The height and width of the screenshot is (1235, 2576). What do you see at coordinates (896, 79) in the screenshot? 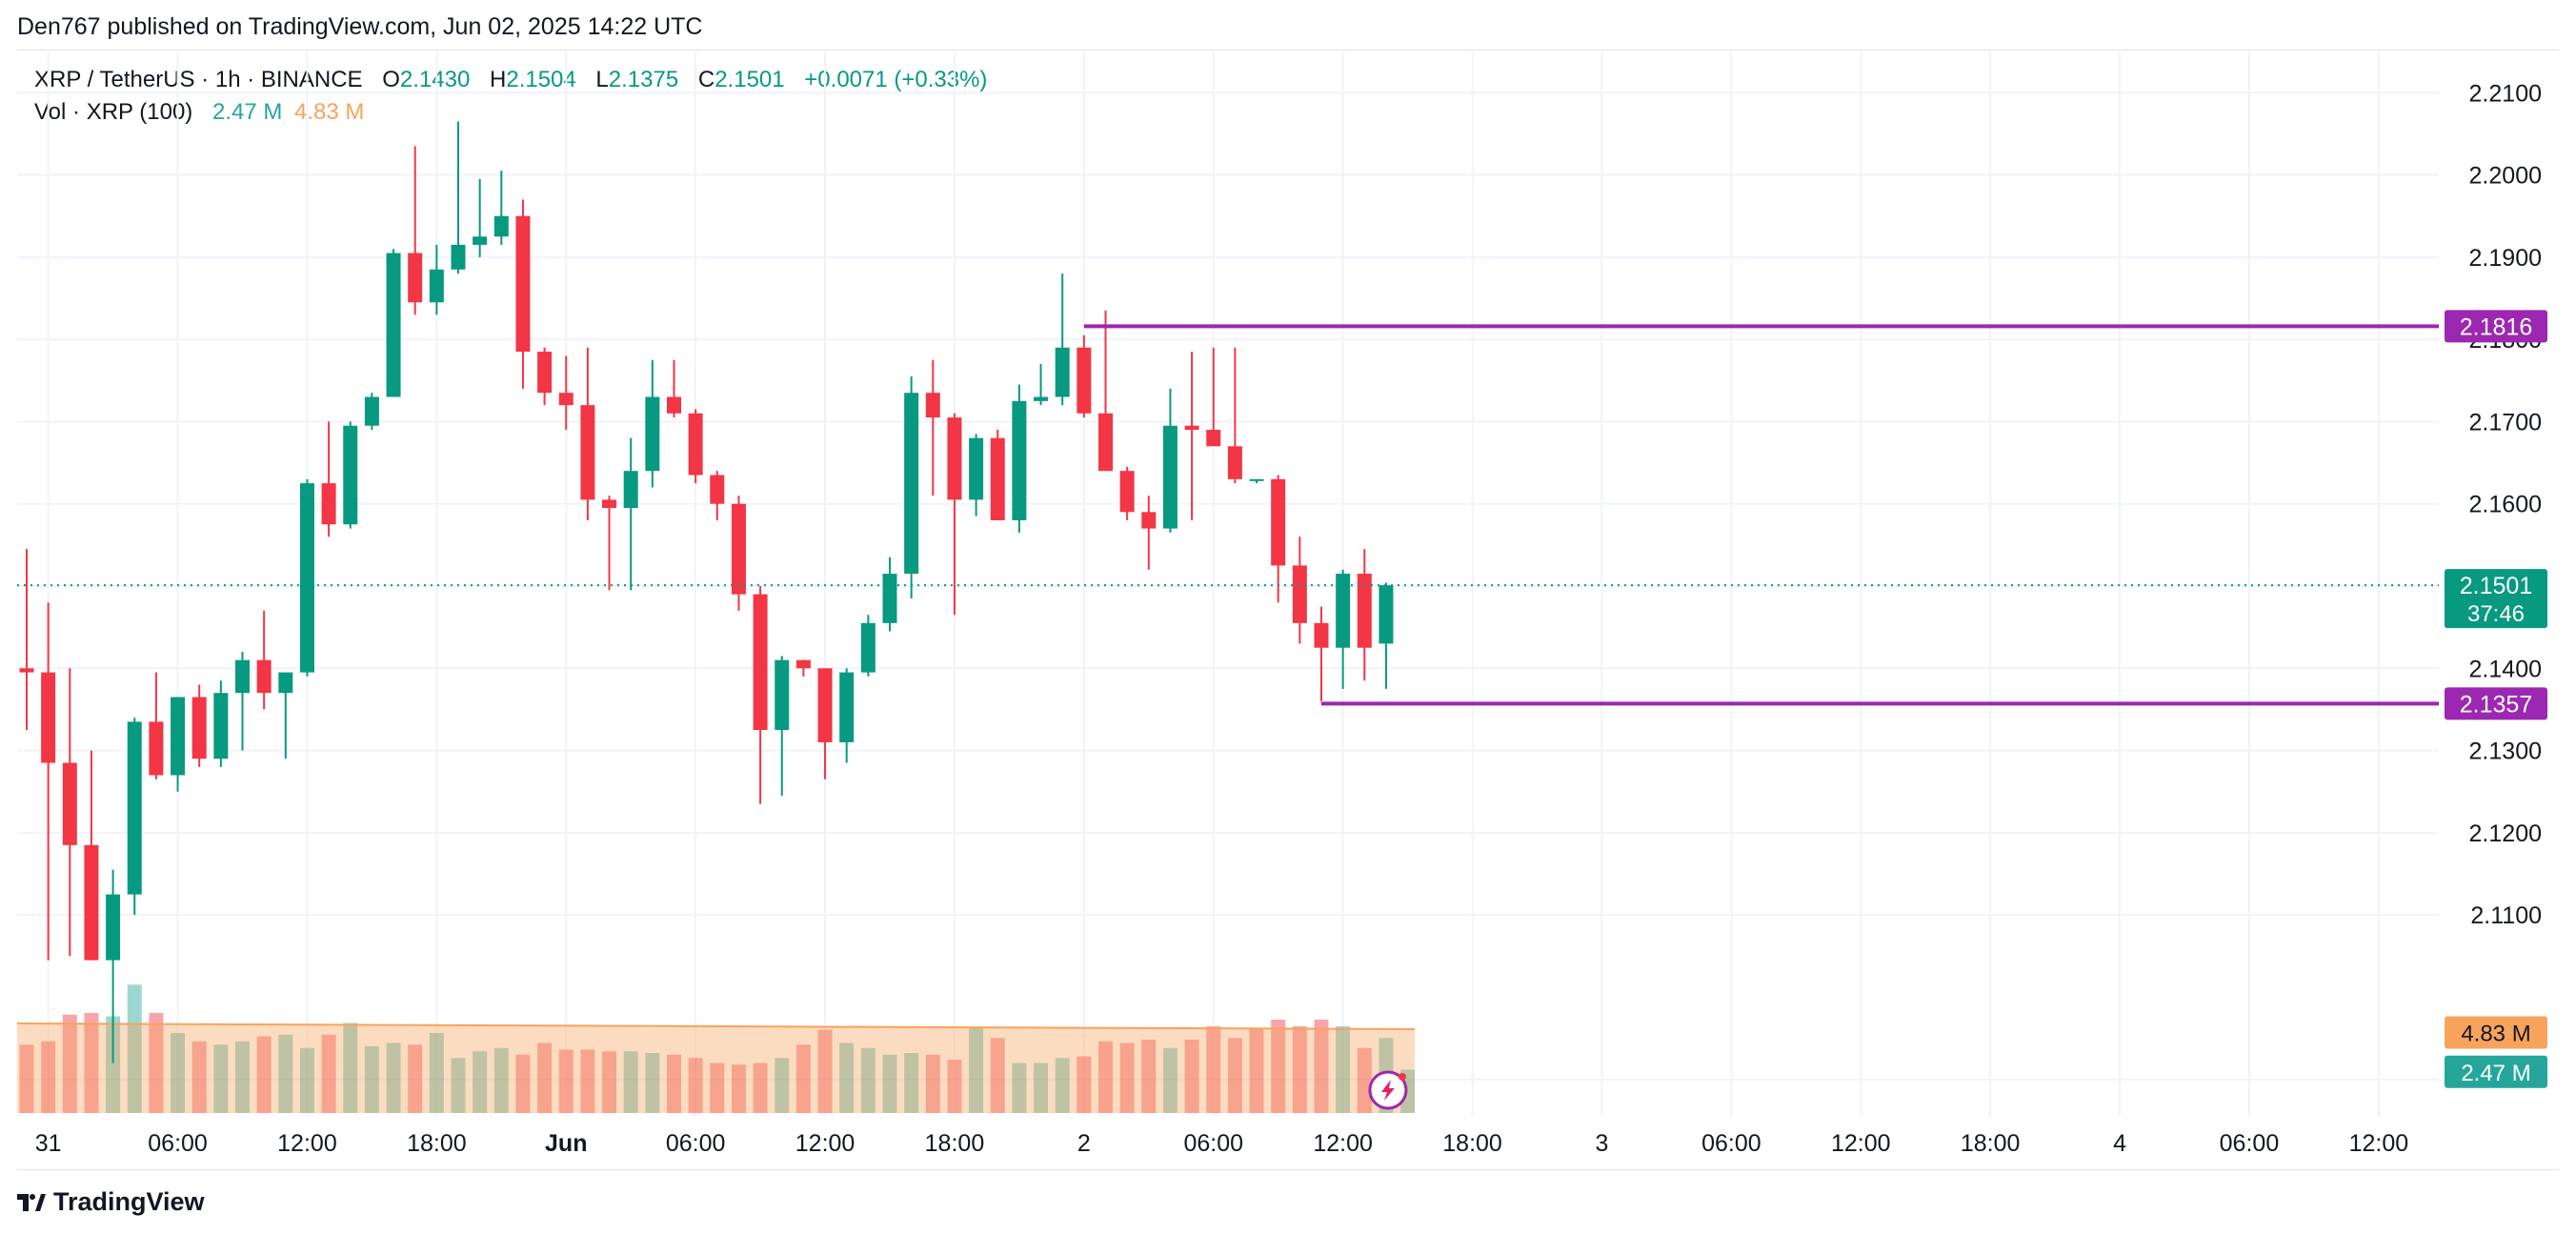
I see `change-value: +0.0071 (+0.33%)` at bounding box center [896, 79].